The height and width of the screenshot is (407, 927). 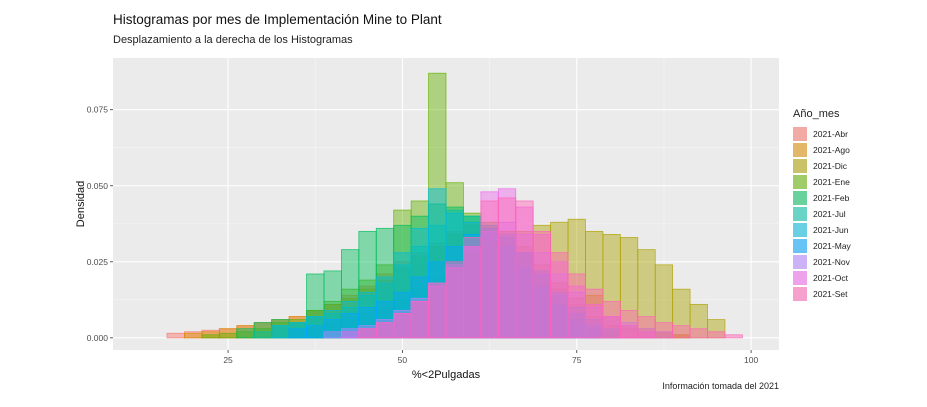 I want to click on legend-label: 2021-Abr, so click(x=830, y=134).